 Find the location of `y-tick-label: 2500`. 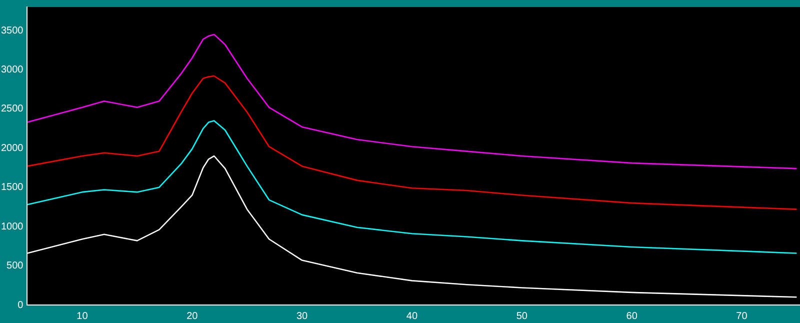

y-tick-label: 2500 is located at coordinates (12, 109).